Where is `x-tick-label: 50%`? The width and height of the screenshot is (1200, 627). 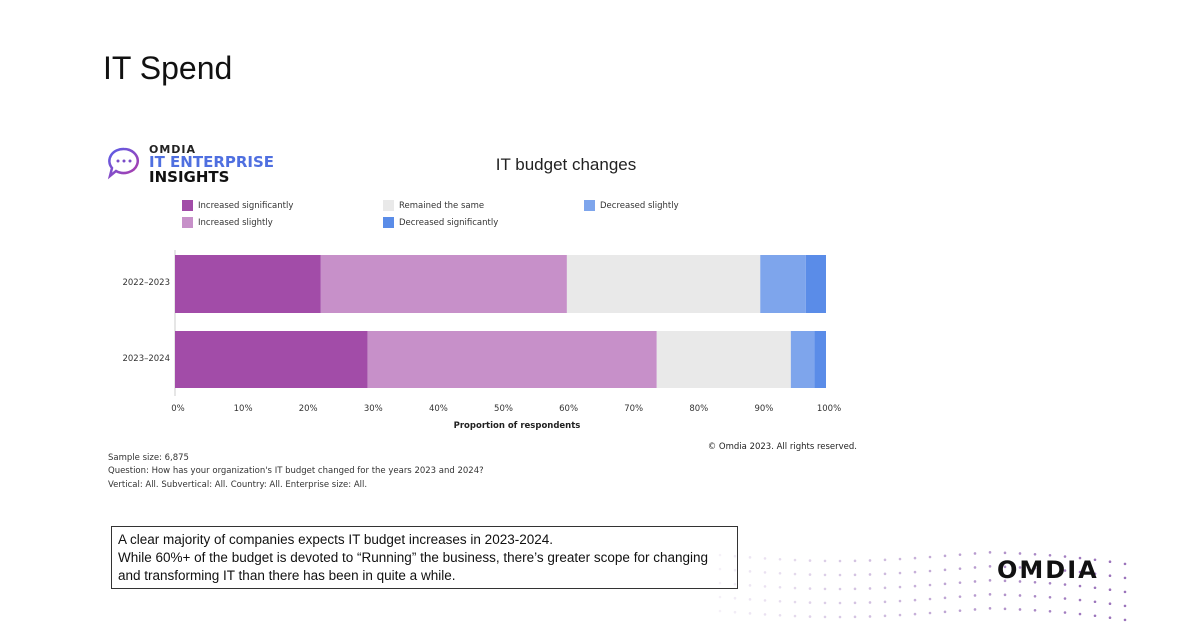 x-tick-label: 50% is located at coordinates (503, 409).